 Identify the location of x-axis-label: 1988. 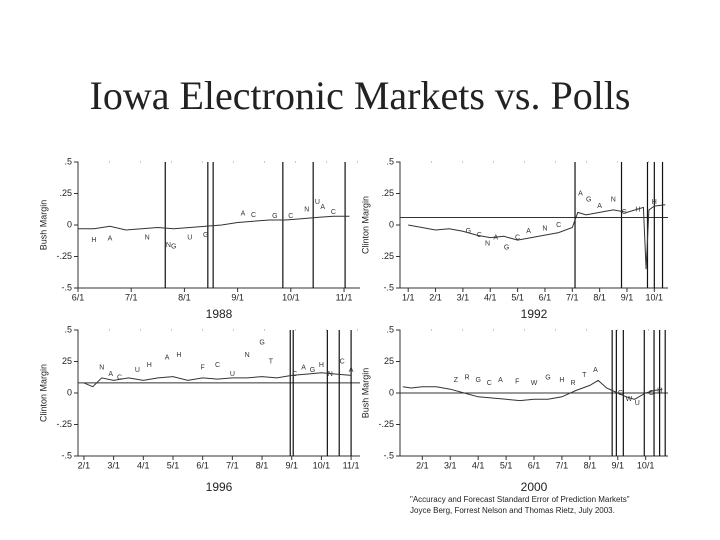
(219, 314).